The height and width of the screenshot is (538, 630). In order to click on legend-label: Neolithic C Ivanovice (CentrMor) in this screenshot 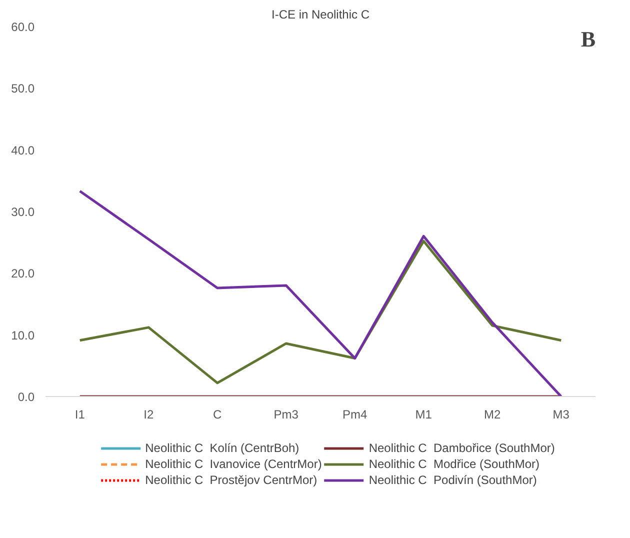, I will do `click(233, 464)`.